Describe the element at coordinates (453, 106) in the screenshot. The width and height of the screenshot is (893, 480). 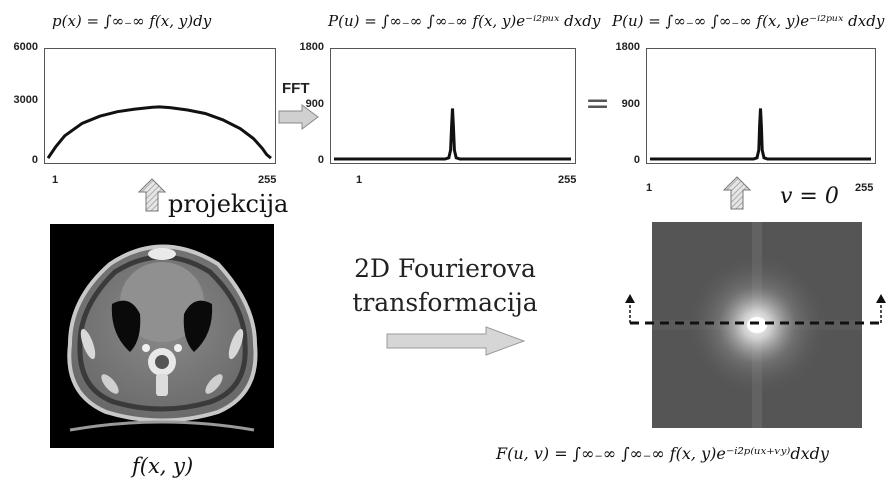
I see `fft-plot-area` at that location.